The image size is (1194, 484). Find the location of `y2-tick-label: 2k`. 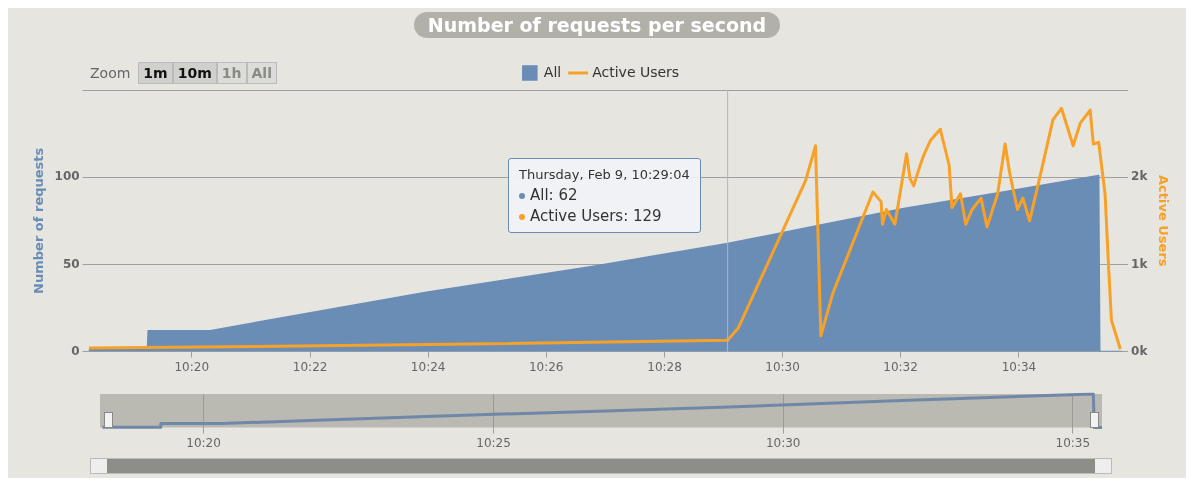

y2-tick-label: 2k is located at coordinates (1140, 176).